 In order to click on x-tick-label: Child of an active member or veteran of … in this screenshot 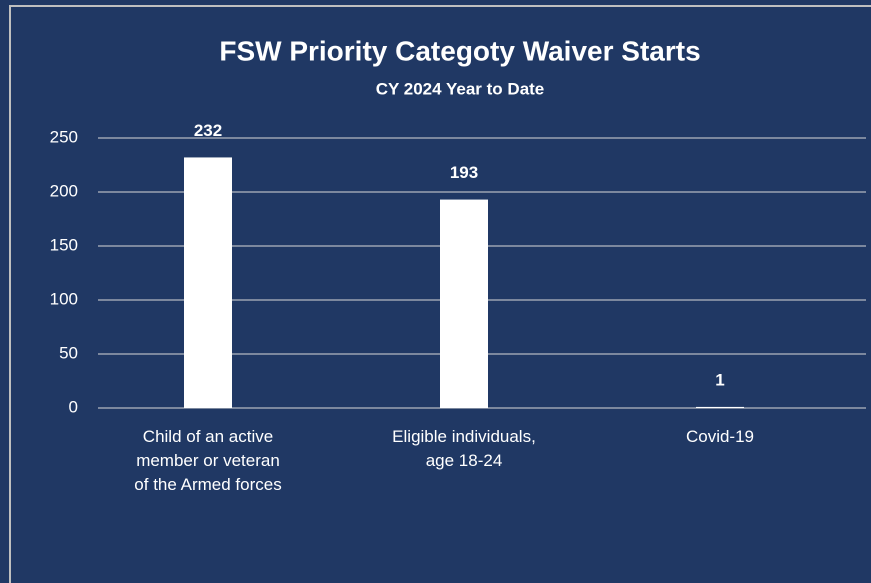, I will do `click(208, 460)`.